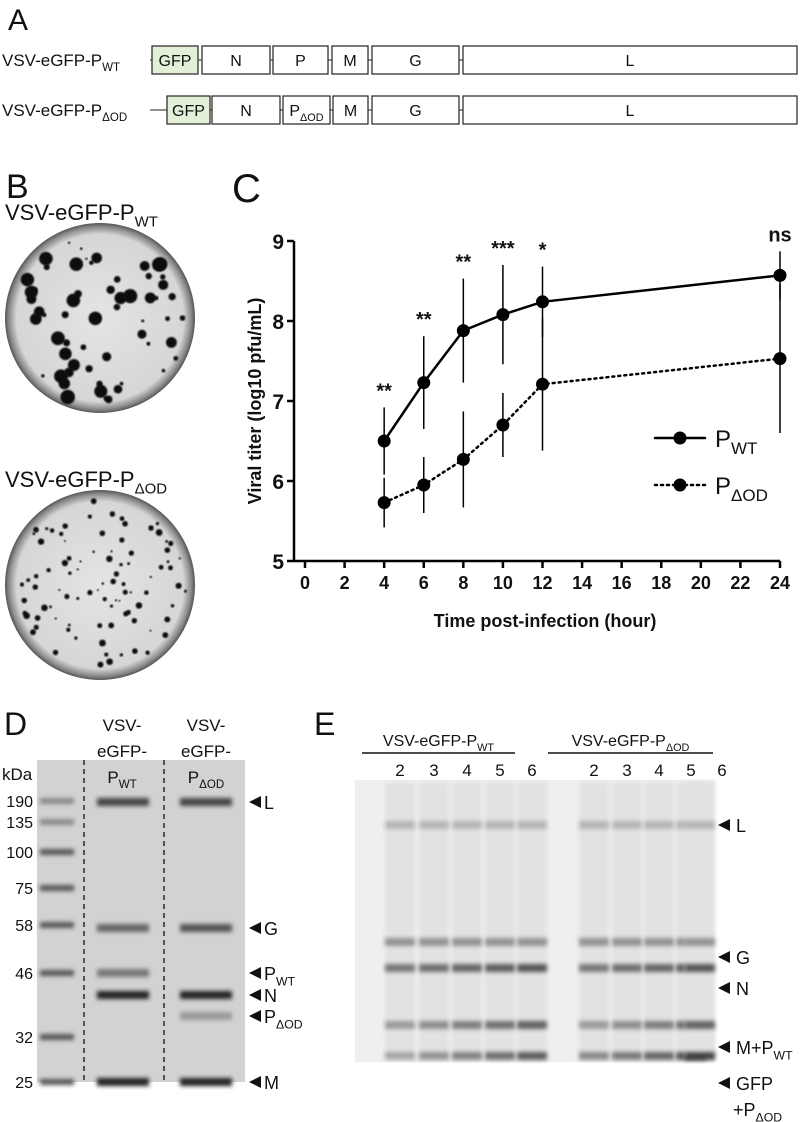  I want to click on y-tick-label: 5, so click(278, 562).